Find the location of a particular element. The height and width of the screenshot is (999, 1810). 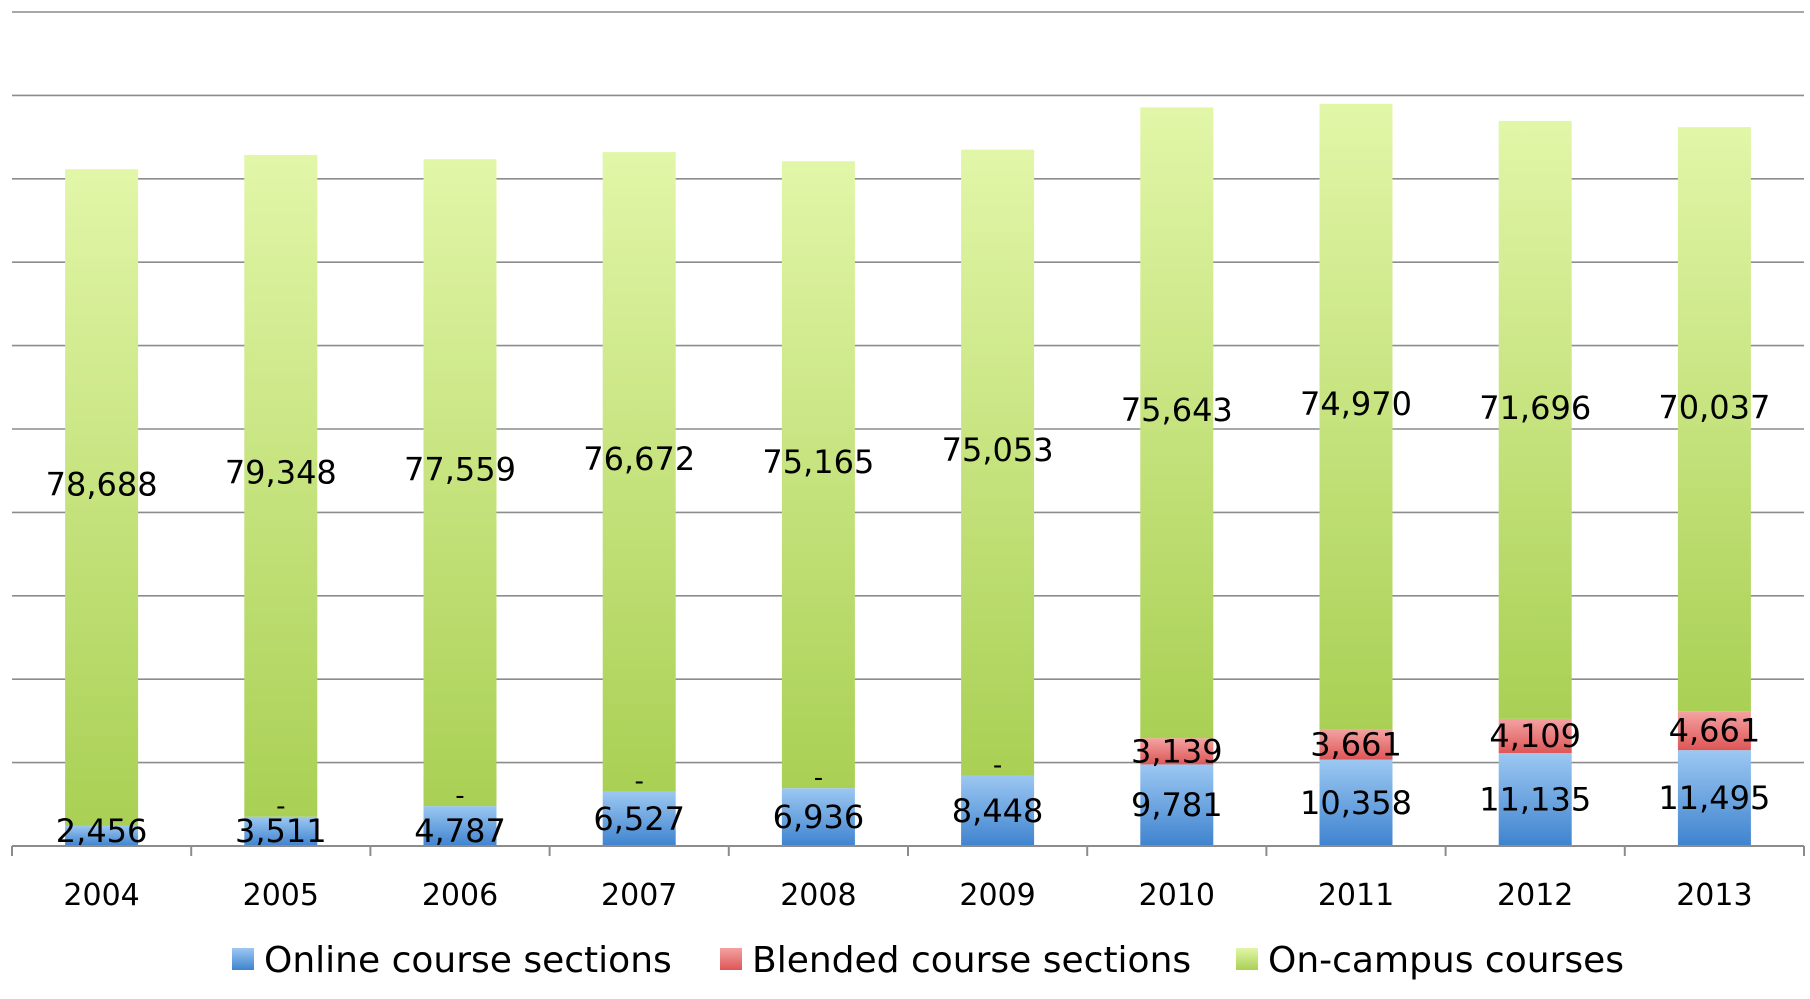

legend-label: Online course sections is located at coordinates (468, 960).